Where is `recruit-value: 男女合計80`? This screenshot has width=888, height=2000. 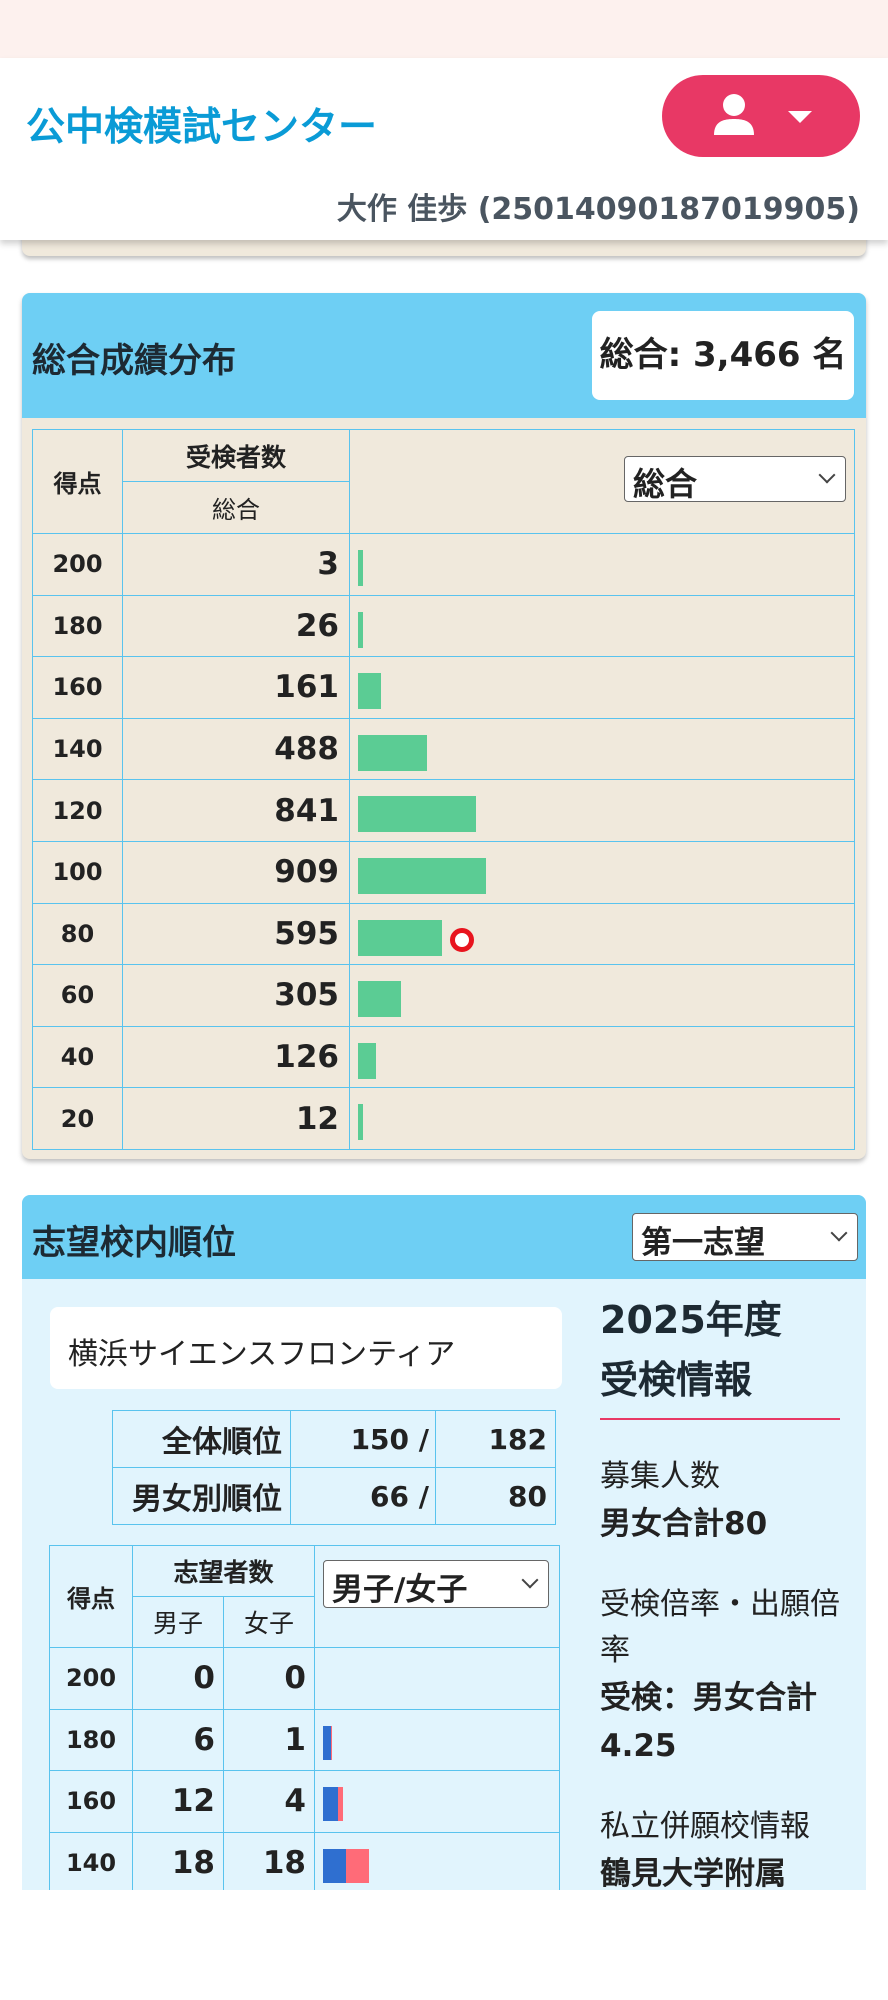 recruit-value: 男女合計80 is located at coordinates (684, 1524).